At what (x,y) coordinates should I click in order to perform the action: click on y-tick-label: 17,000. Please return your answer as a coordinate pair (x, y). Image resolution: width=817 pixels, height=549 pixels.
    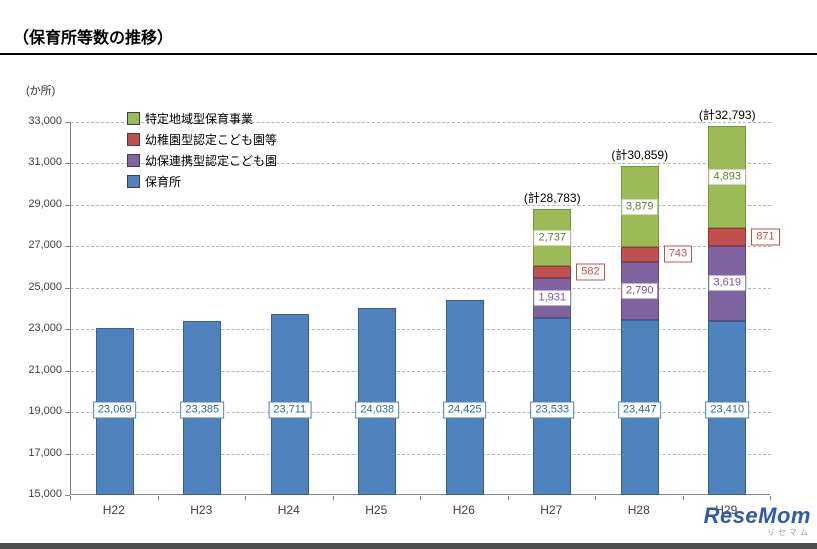
    Looking at the image, I should click on (45, 452).